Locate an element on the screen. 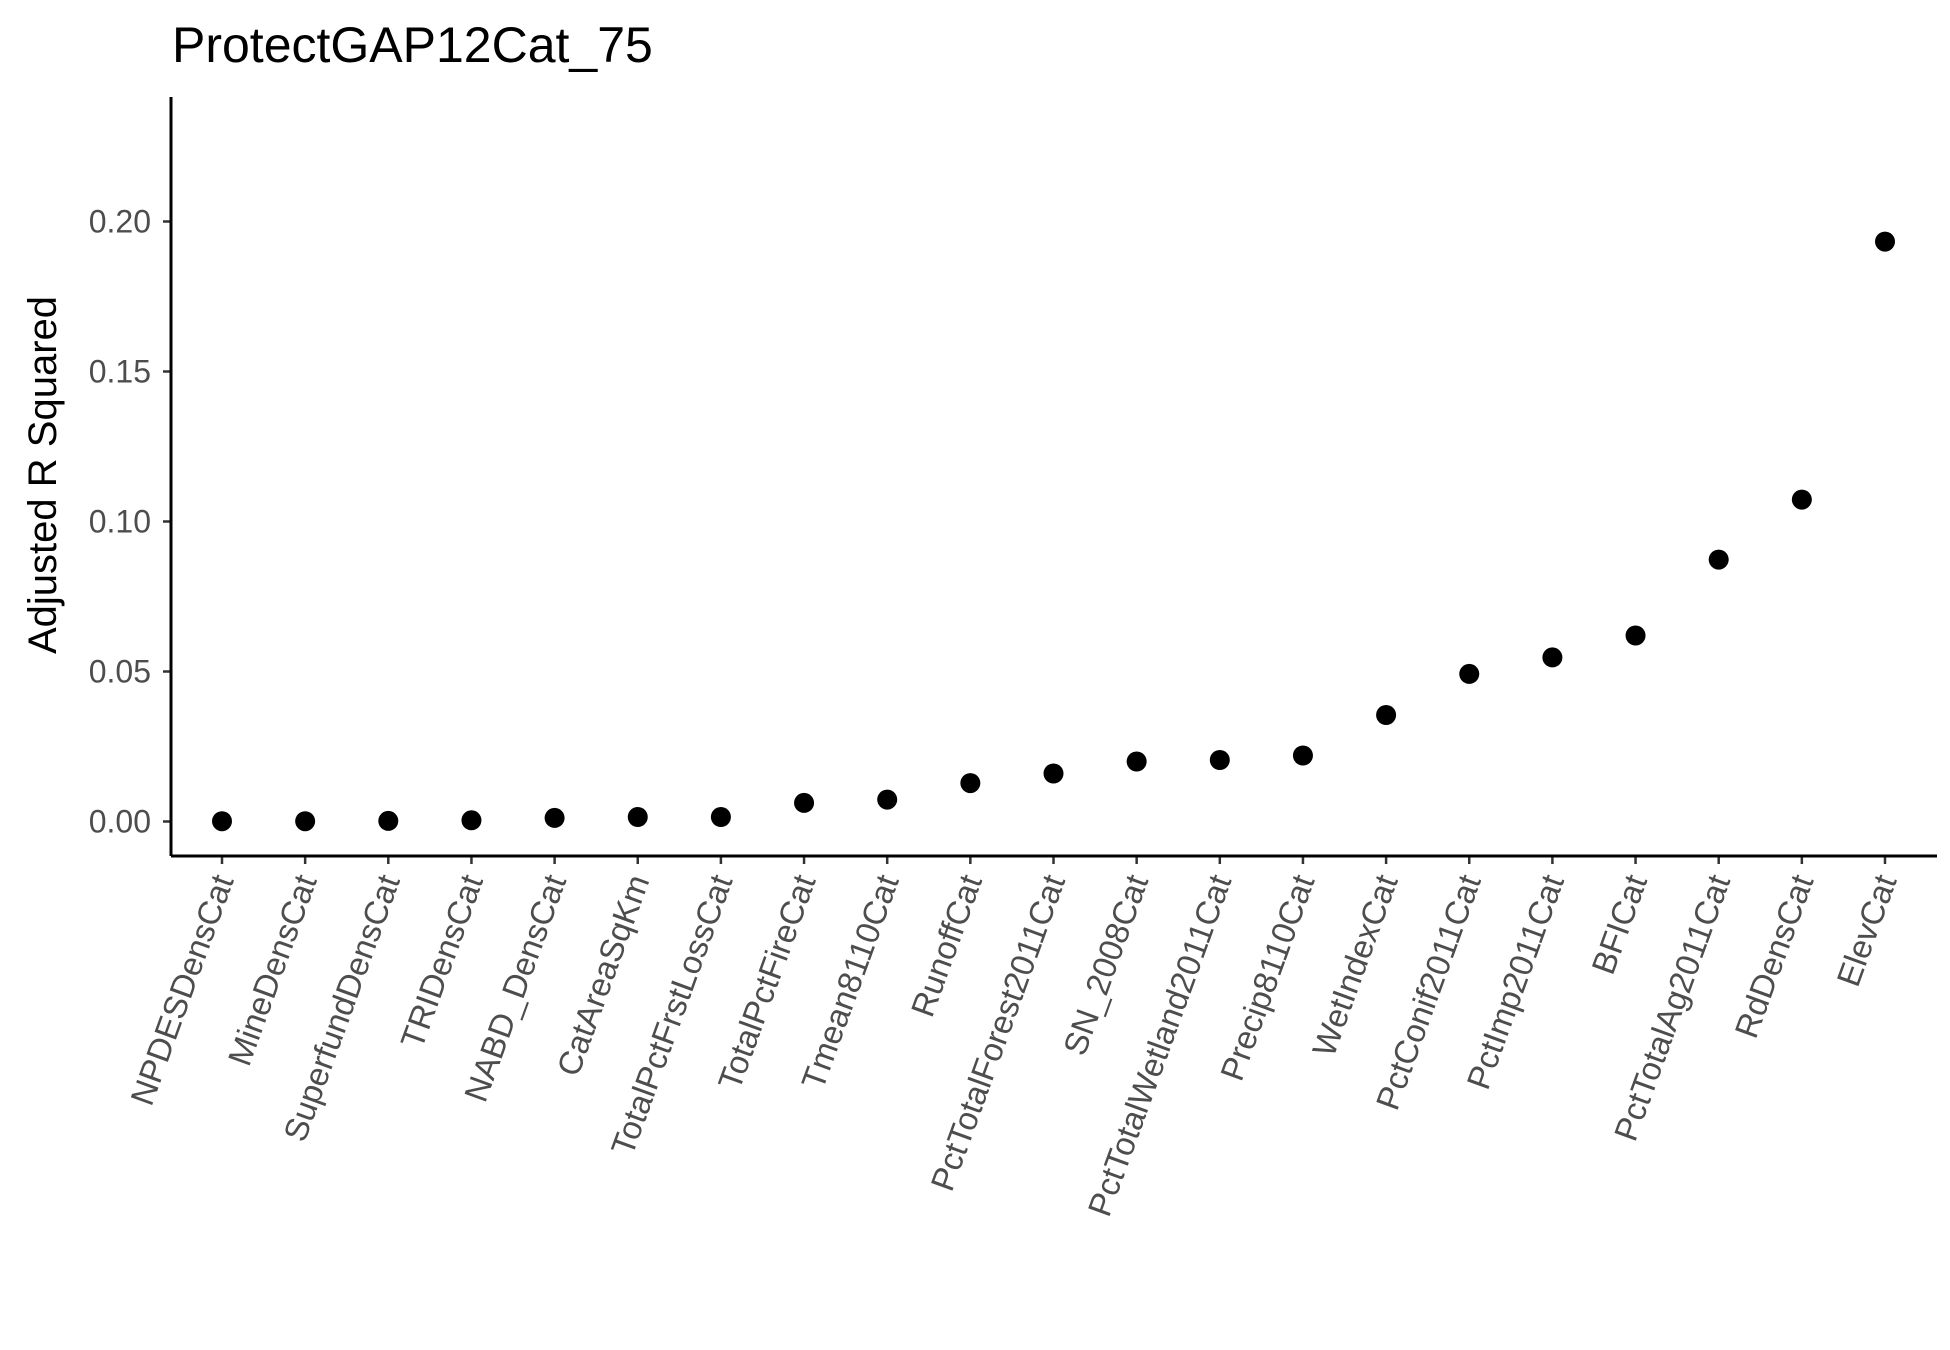  y-tick-label: 0.20 is located at coordinates (120, 222).